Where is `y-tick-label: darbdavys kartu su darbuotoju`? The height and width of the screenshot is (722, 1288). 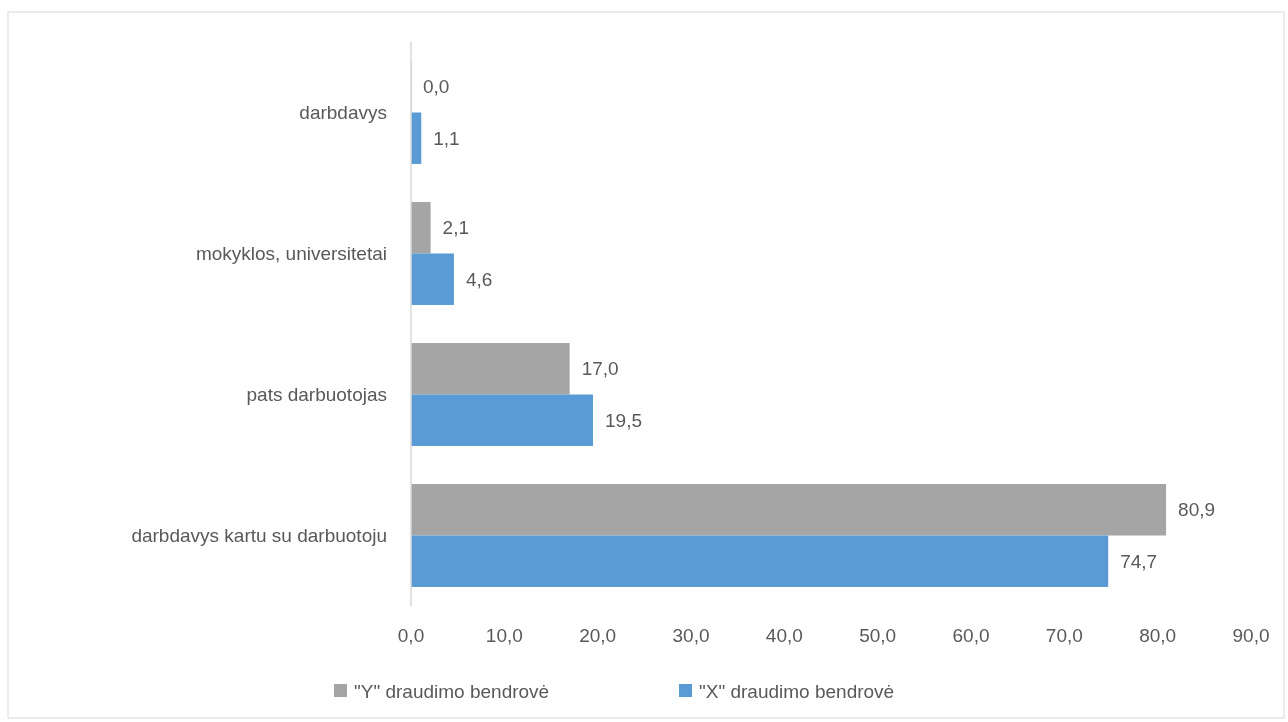 y-tick-label: darbdavys kartu su darbuotoju is located at coordinates (259, 536).